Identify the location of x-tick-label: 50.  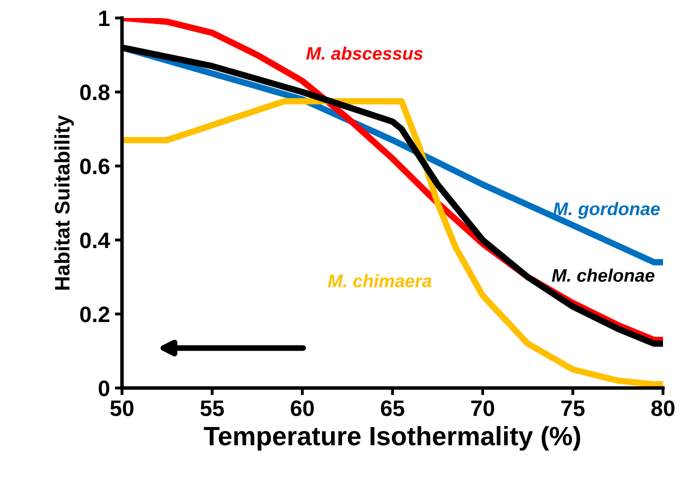
(122, 408).